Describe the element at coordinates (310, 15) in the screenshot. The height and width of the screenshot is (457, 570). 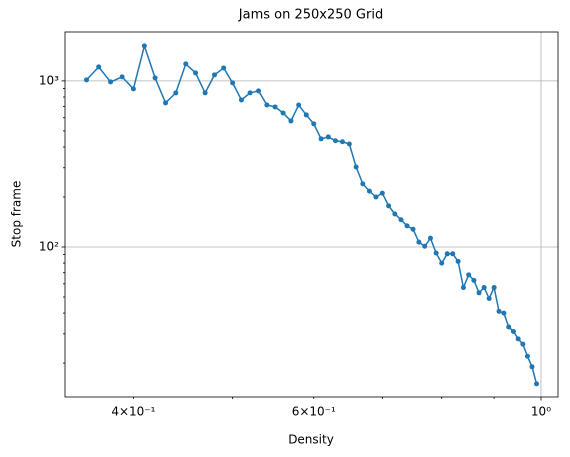
I see `chart-title: Jams on 250x250 Grid` at that location.